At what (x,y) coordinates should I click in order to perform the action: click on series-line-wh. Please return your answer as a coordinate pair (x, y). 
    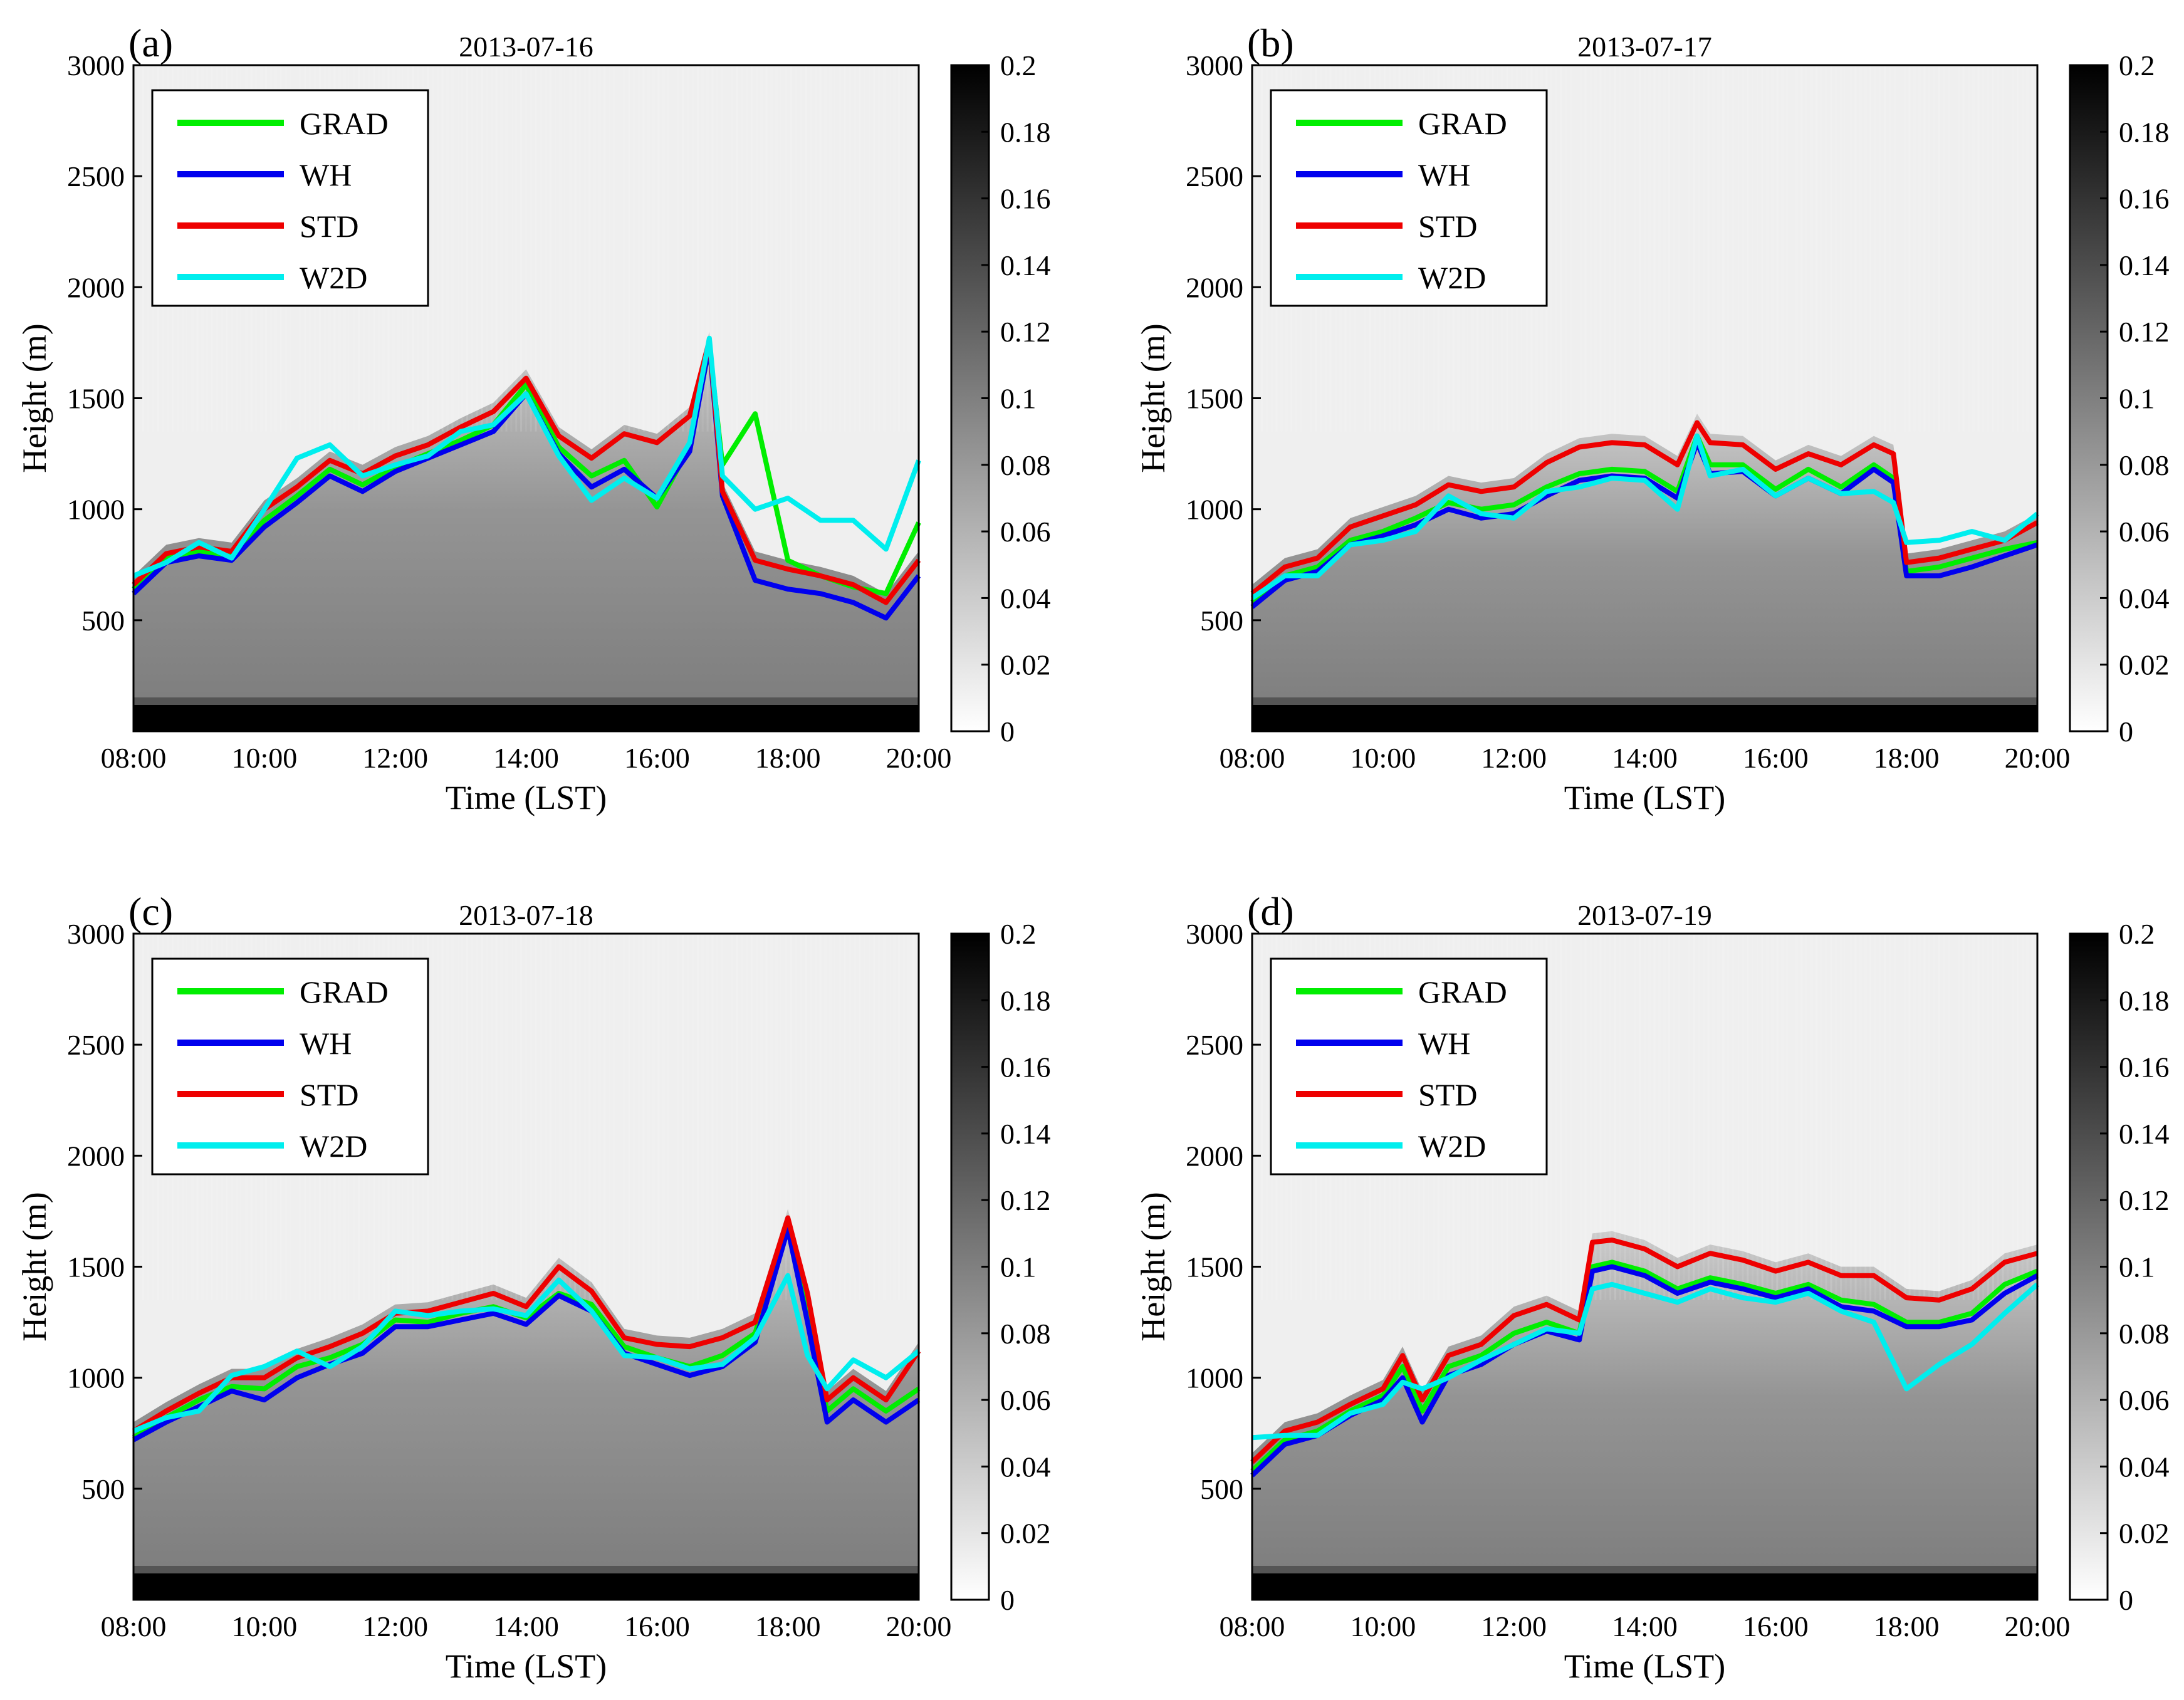
    Looking at the image, I should click on (1644, 1371).